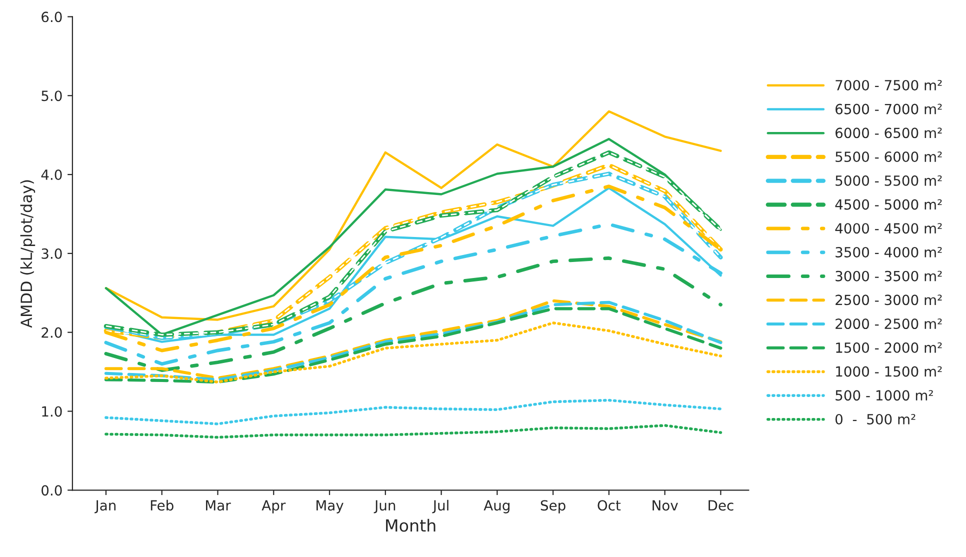  Describe the element at coordinates (889, 300) in the screenshot. I see `legend-label: 2500 - 3000 m²` at that location.